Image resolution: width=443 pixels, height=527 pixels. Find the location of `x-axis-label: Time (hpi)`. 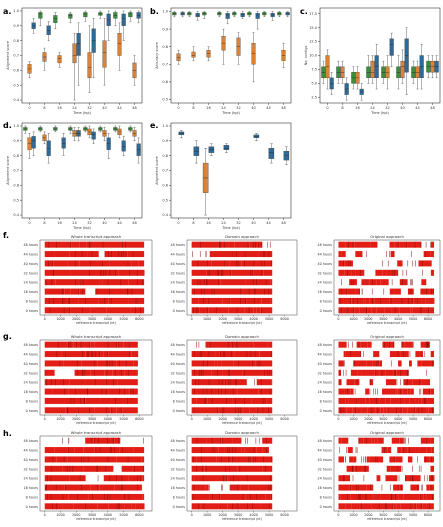

x-axis-label: Time (hpi) is located at coordinates (81, 228).